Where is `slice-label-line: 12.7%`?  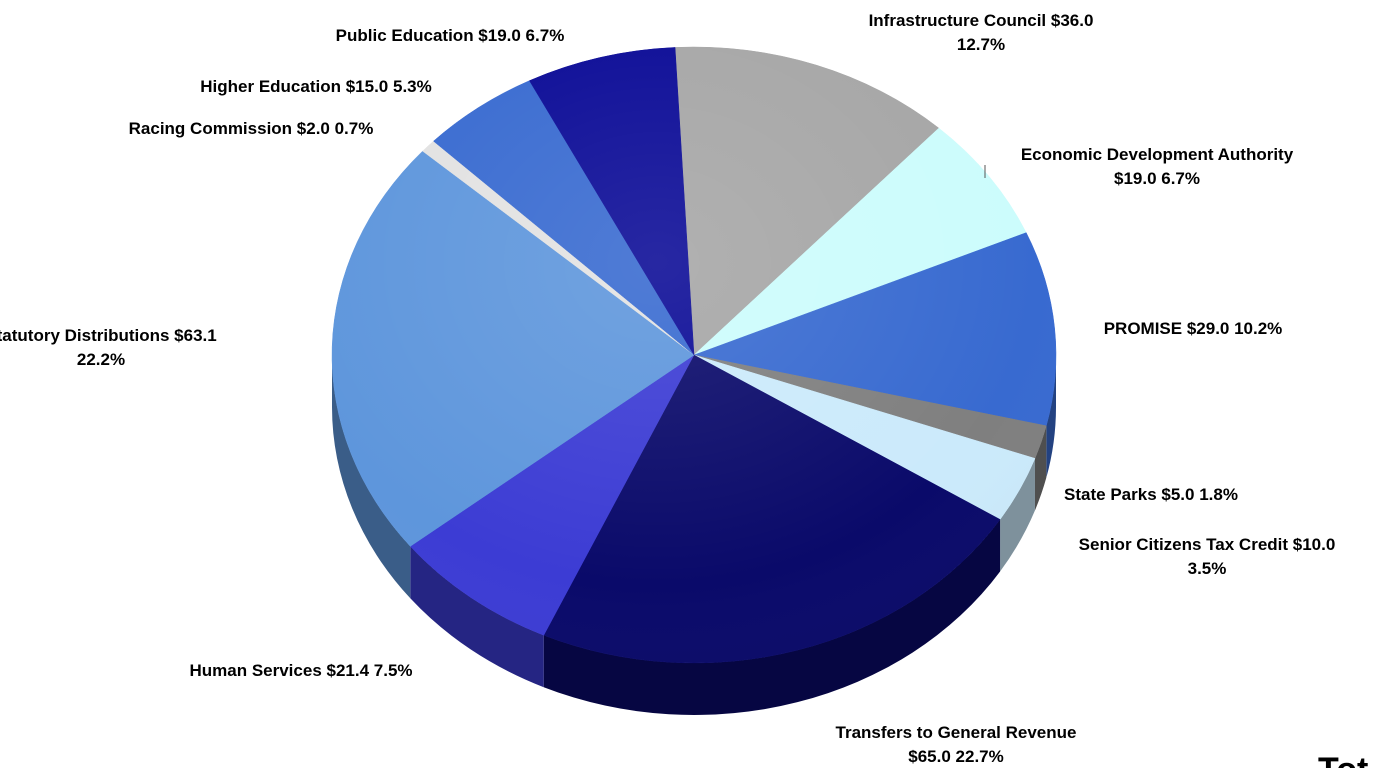 slice-label-line: 12.7% is located at coordinates (981, 44).